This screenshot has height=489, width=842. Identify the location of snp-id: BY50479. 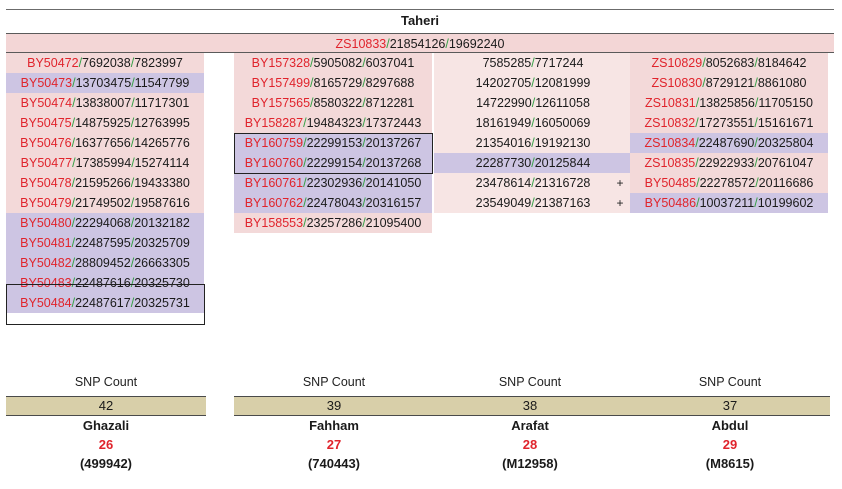
(46, 203).